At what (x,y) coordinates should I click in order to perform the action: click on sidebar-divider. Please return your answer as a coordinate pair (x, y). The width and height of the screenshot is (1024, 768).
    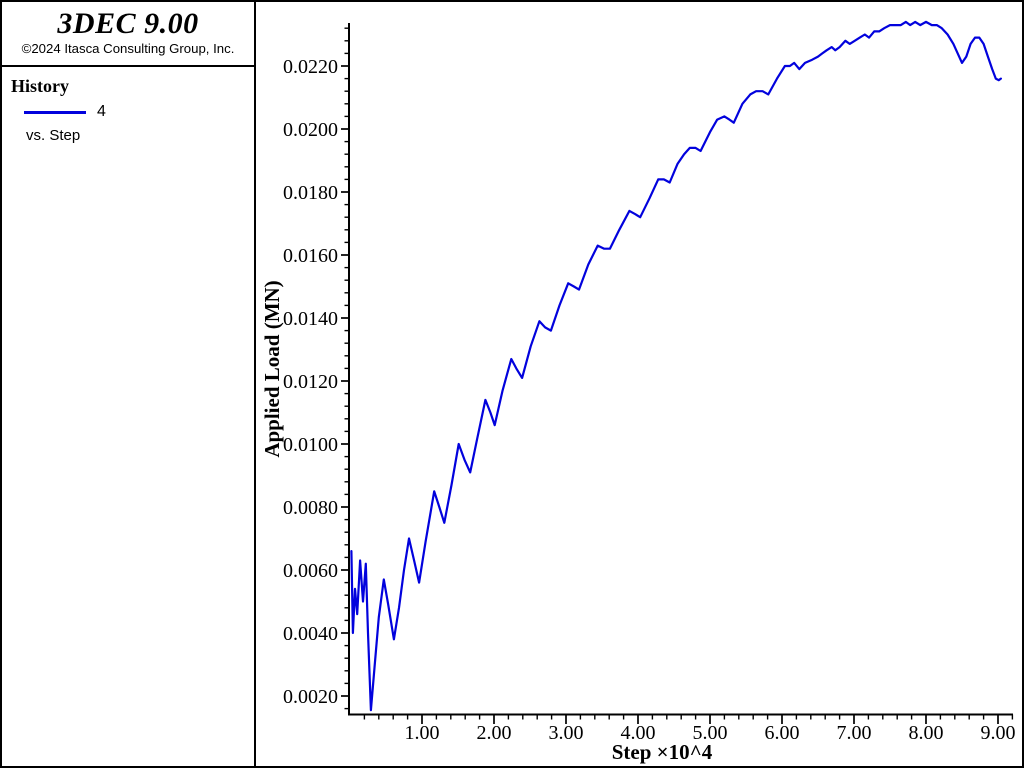
    Looking at the image, I should click on (128, 66).